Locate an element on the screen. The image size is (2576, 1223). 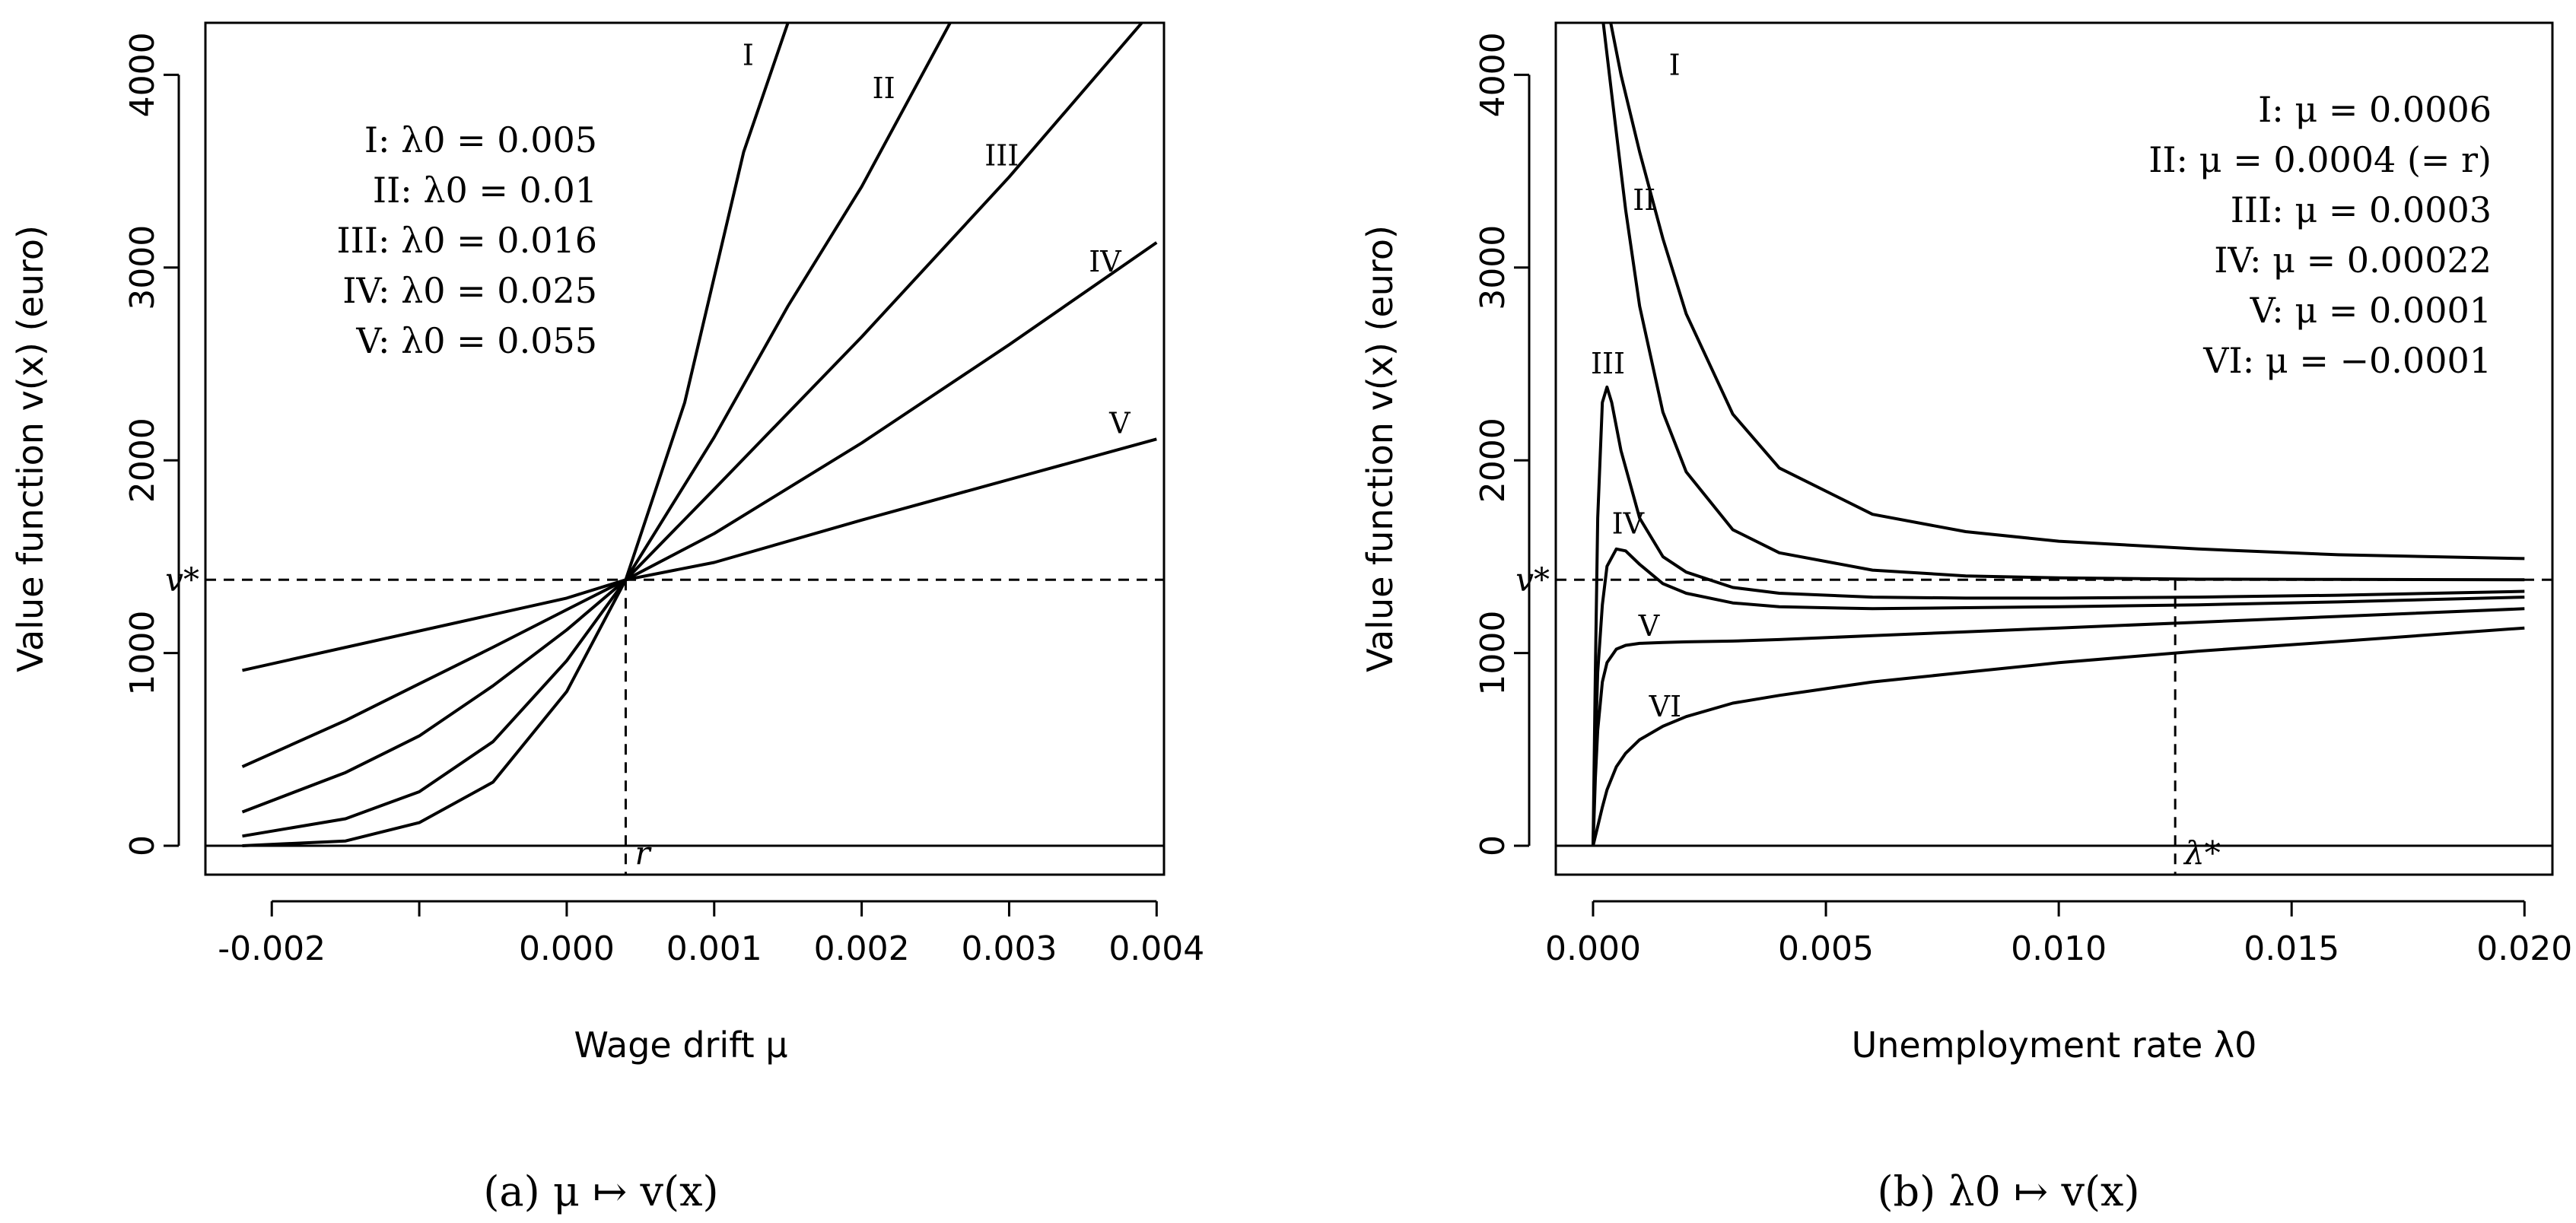
panel-a-series-V is located at coordinates (700, 554).